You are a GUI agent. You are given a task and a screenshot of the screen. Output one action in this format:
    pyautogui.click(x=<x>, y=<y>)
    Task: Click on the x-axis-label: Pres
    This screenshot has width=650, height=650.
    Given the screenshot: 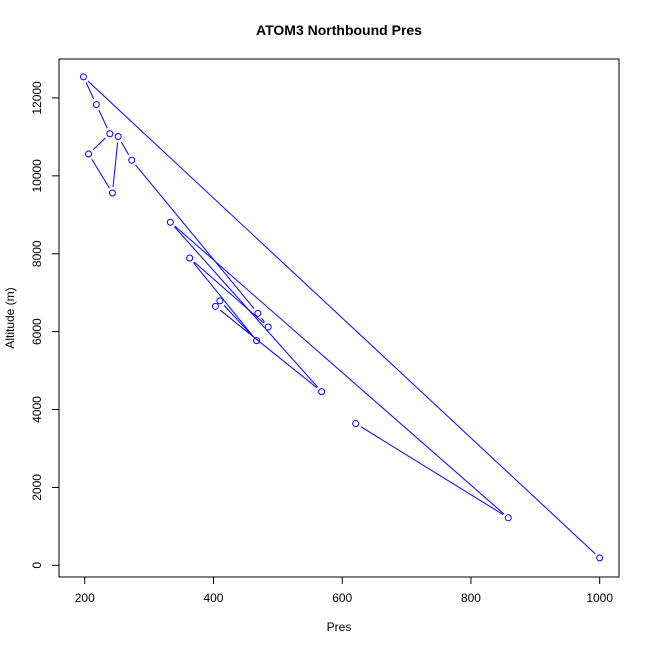 What is the action you would take?
    pyautogui.click(x=339, y=627)
    